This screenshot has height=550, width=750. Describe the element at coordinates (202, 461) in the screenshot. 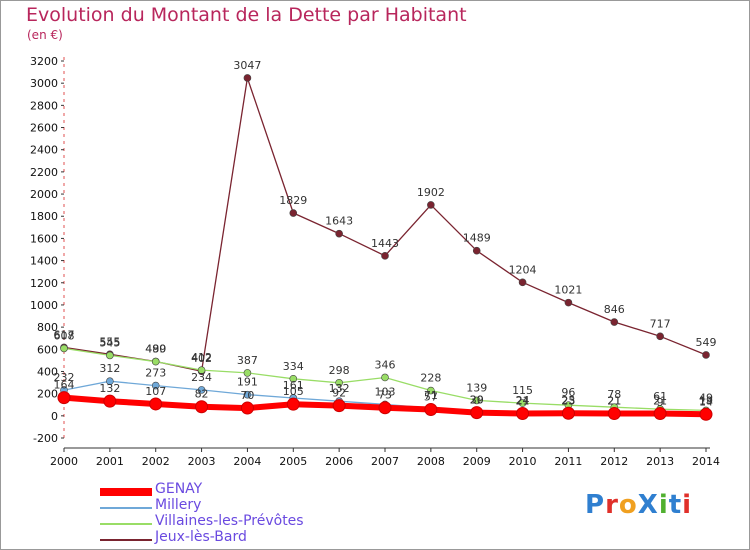

I see `x-tick-label: 2003` at that location.